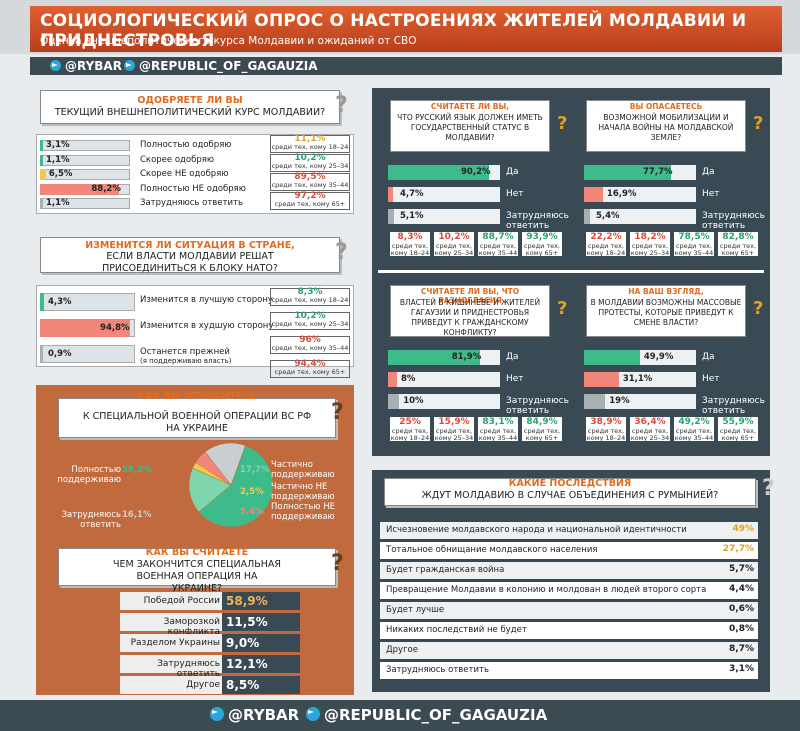 Image resolution: width=800 pixels, height=731 pixels. Describe the element at coordinates (190, 100) in the screenshot. I see `q1-title-a: ОДОБРЯЕТЕ ЛИ ВЫ` at that location.